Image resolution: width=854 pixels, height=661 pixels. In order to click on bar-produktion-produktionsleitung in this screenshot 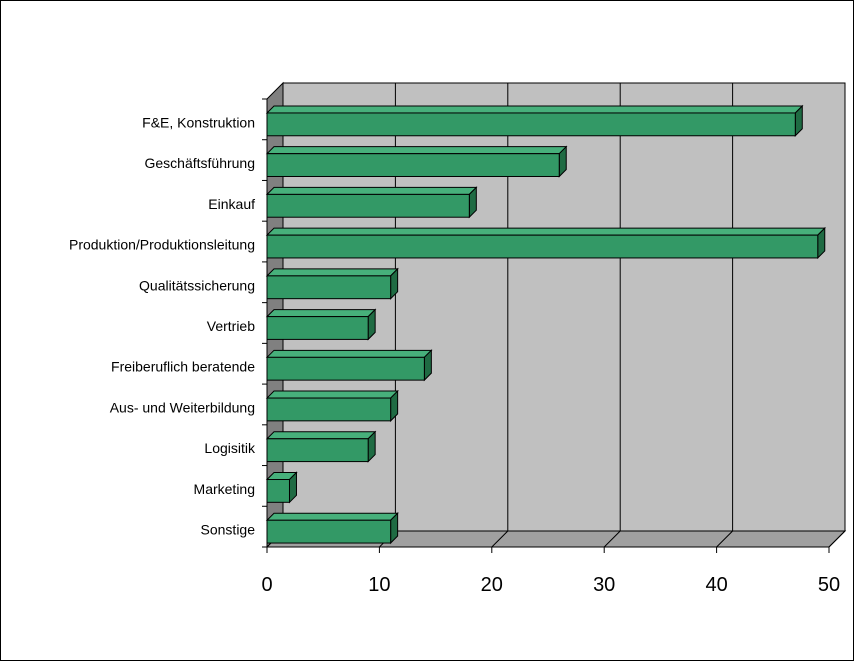, I will do `click(545, 243)`.